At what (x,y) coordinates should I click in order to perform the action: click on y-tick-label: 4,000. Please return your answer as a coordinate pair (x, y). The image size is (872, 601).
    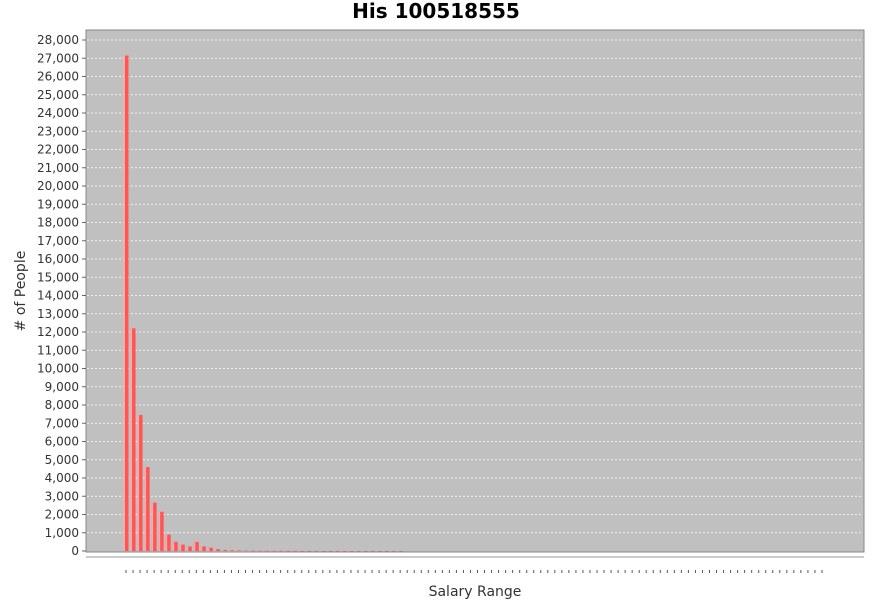
    Looking at the image, I should click on (62, 478).